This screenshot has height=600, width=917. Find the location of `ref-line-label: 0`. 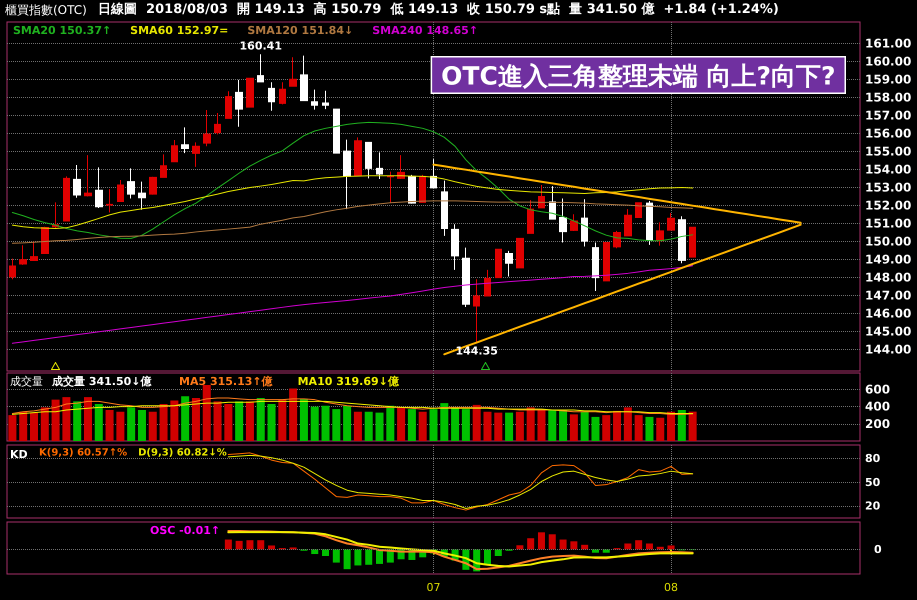

ref-line-label: 0 is located at coordinates (878, 549).